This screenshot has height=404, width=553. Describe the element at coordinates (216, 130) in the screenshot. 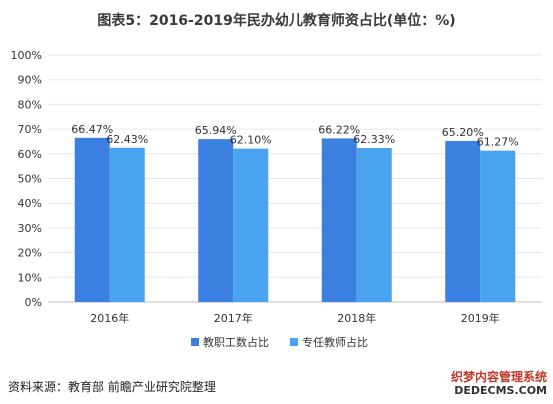

I see `data-label: 65.94%` at that location.